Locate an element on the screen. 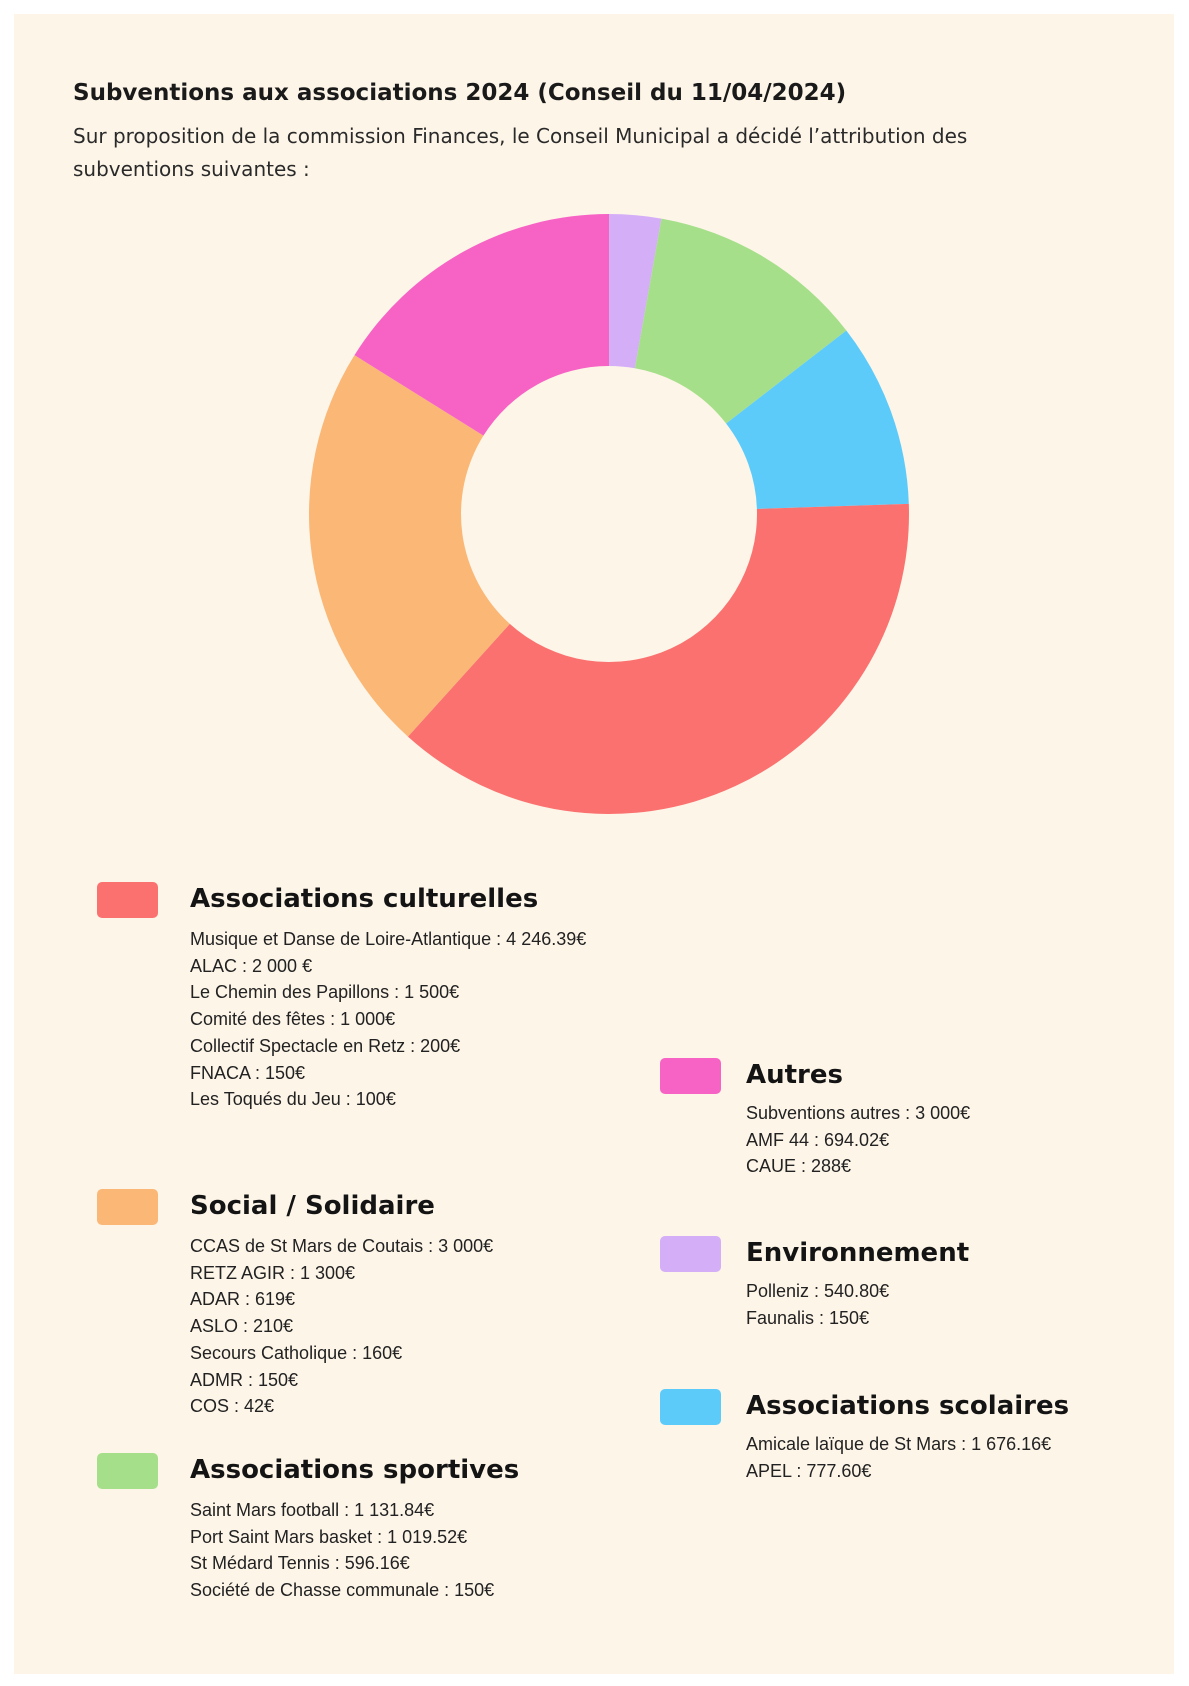 Image resolution: width=1189 pixels, height=1686 pixels. donut-slice-associations-scolaires is located at coordinates (817, 419).